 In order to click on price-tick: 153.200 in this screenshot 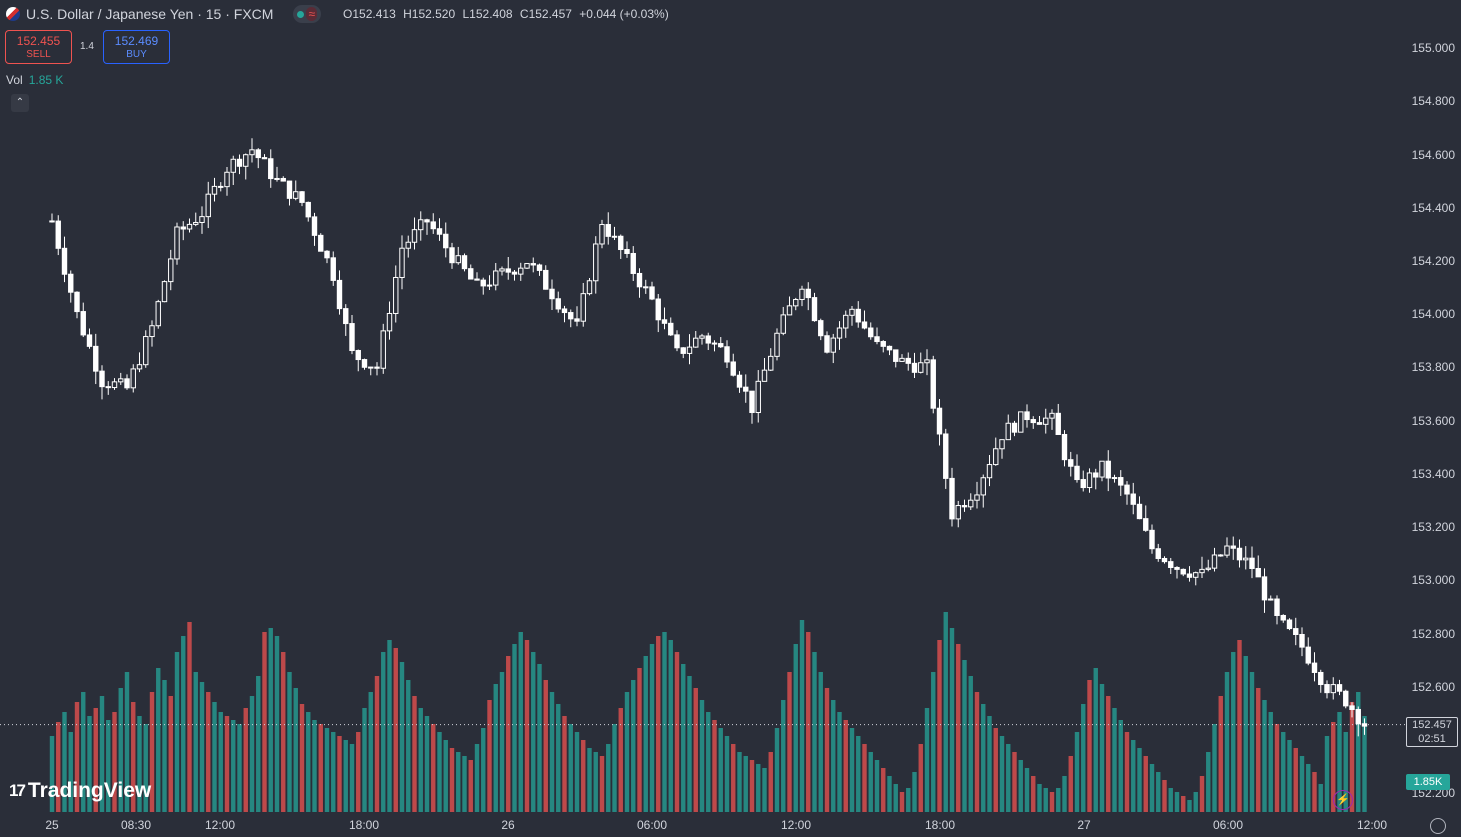, I will do `click(1433, 527)`.